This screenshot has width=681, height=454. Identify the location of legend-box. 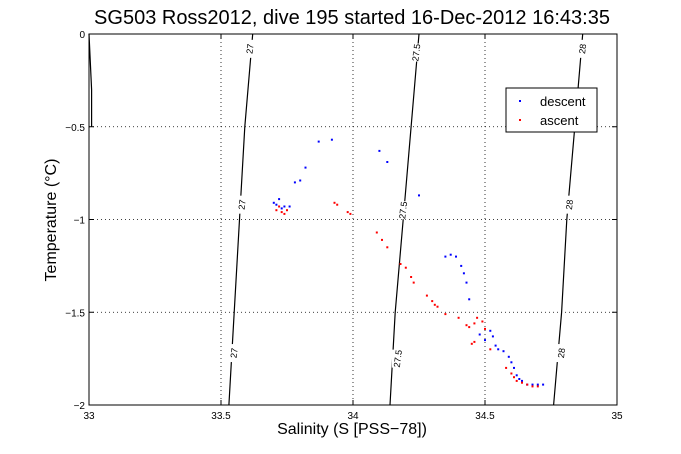
(551, 110).